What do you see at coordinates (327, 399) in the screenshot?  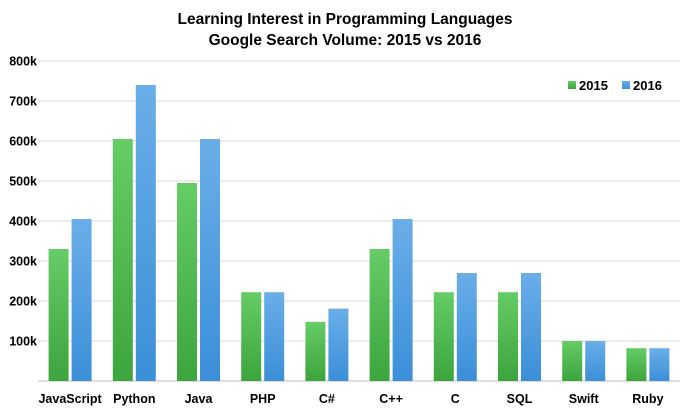 I see `x-category-label: C#` at bounding box center [327, 399].